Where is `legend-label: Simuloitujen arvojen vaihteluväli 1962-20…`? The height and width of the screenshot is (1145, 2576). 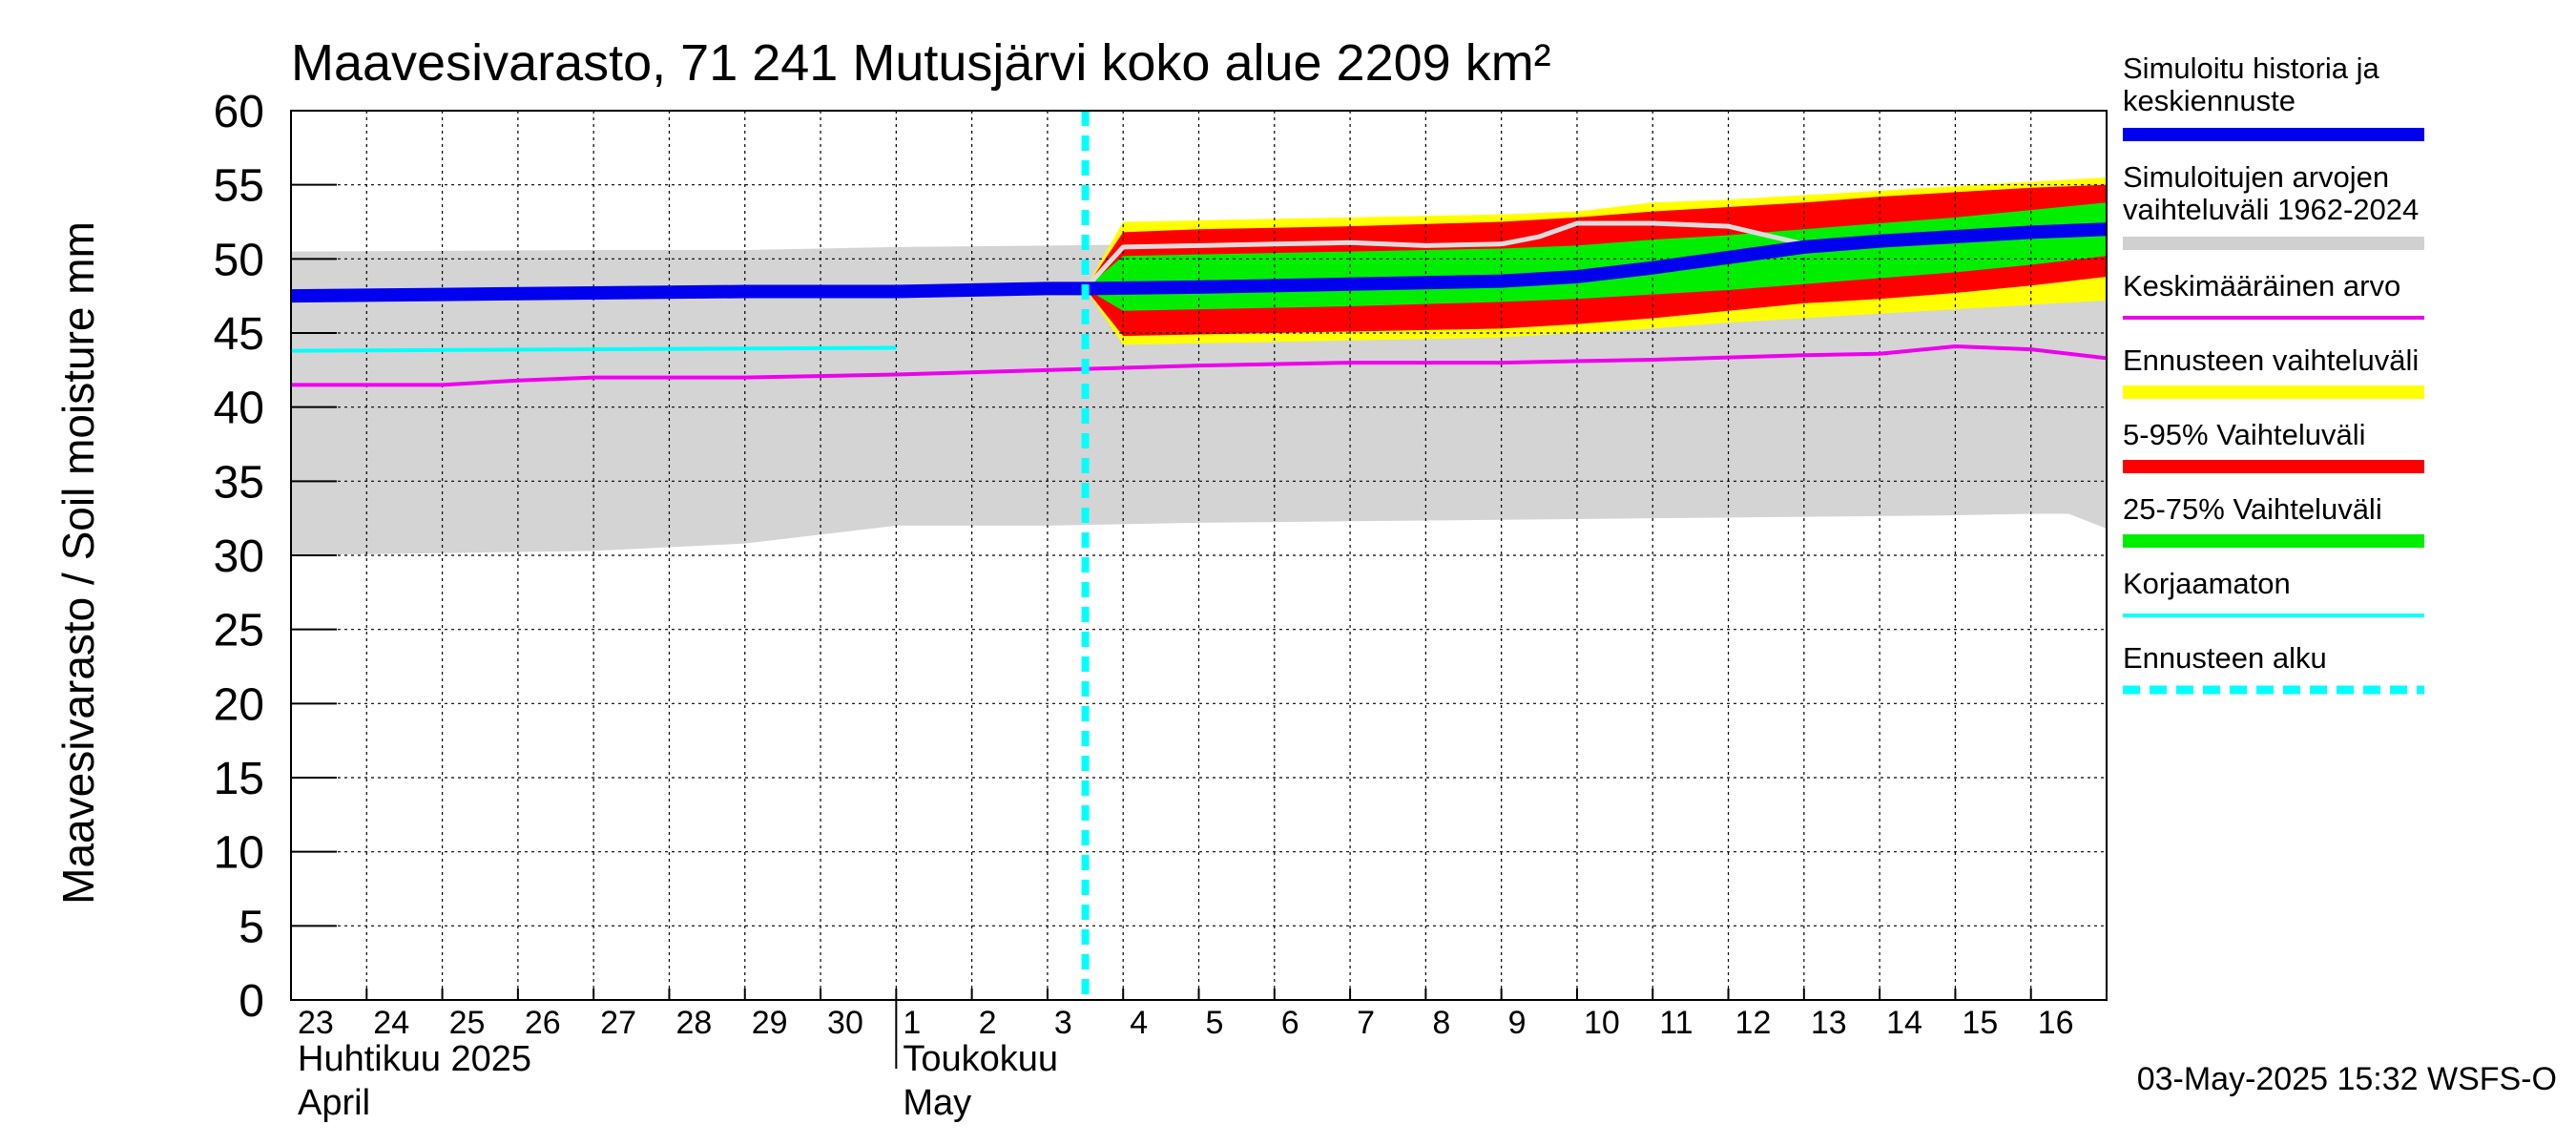 legend-label: Simuloitujen arvojen vaihteluväli 1962-20… is located at coordinates (2271, 193).